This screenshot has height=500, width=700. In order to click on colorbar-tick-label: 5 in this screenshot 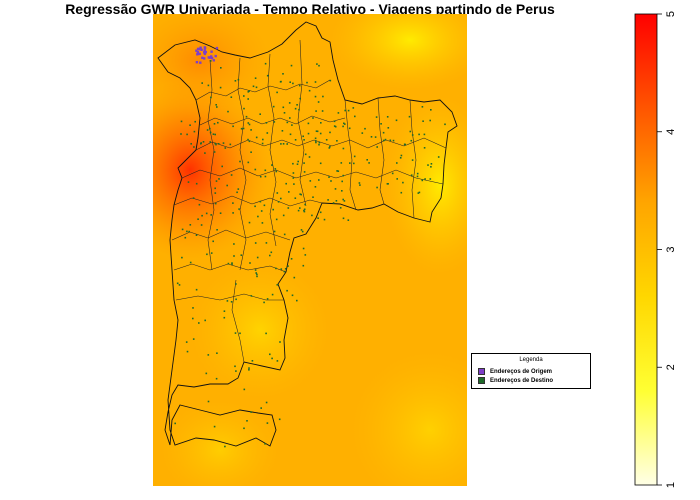, I will do `click(671, 14)`.